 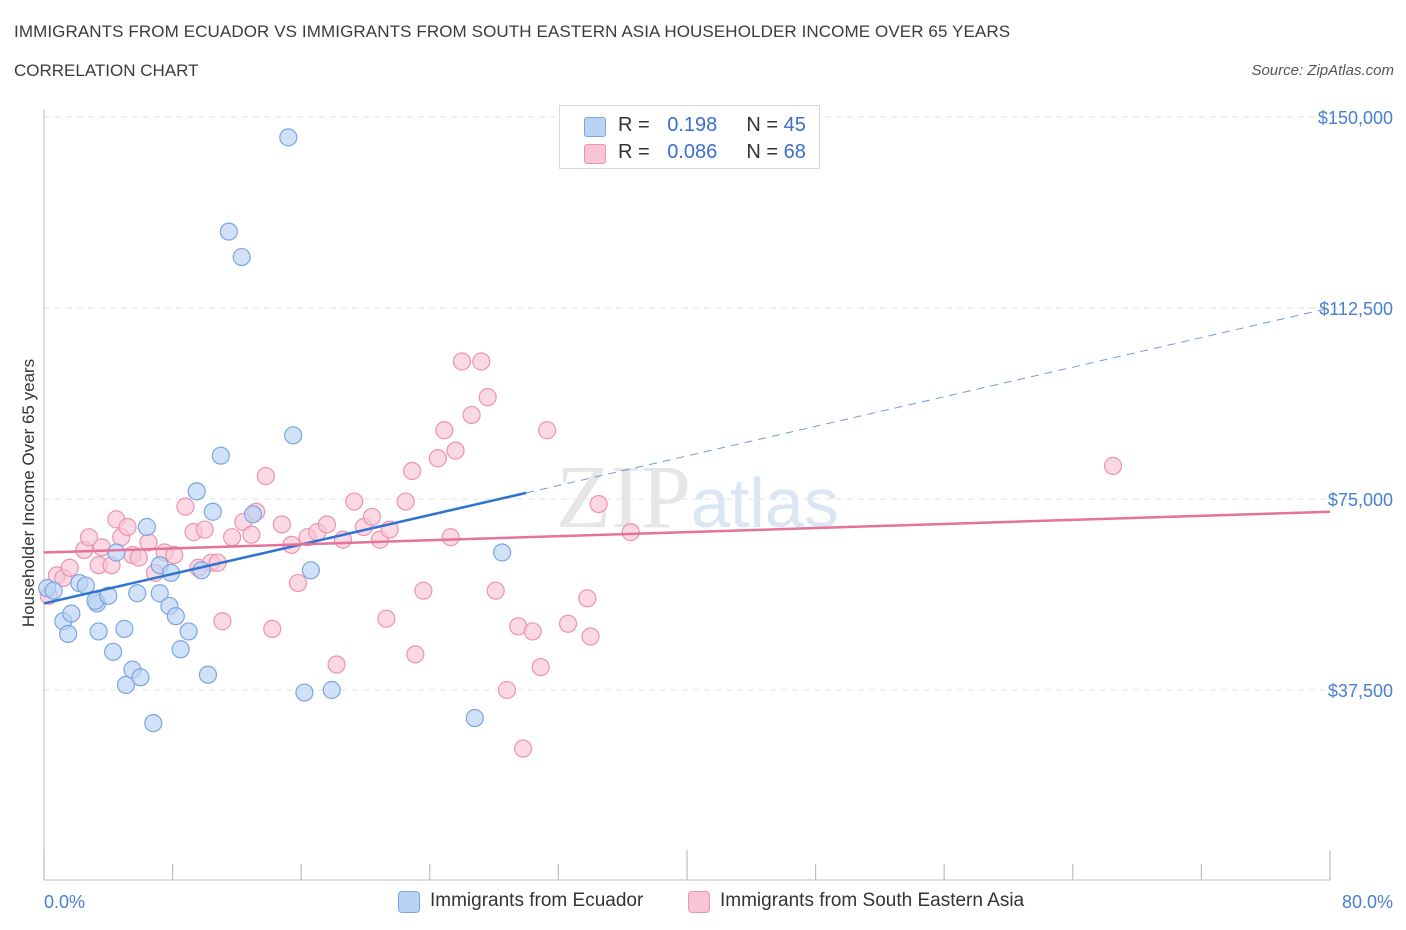 What do you see at coordinates (595, 127) in the screenshot?
I see `legend-swatch-blue` at bounding box center [595, 127].